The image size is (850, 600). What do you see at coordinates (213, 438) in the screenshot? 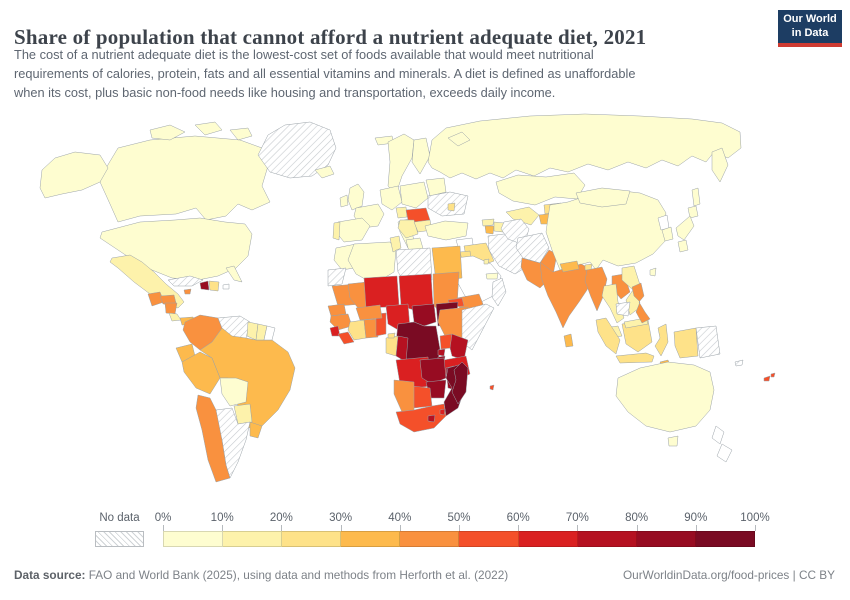
I see `country-chile` at bounding box center [213, 438].